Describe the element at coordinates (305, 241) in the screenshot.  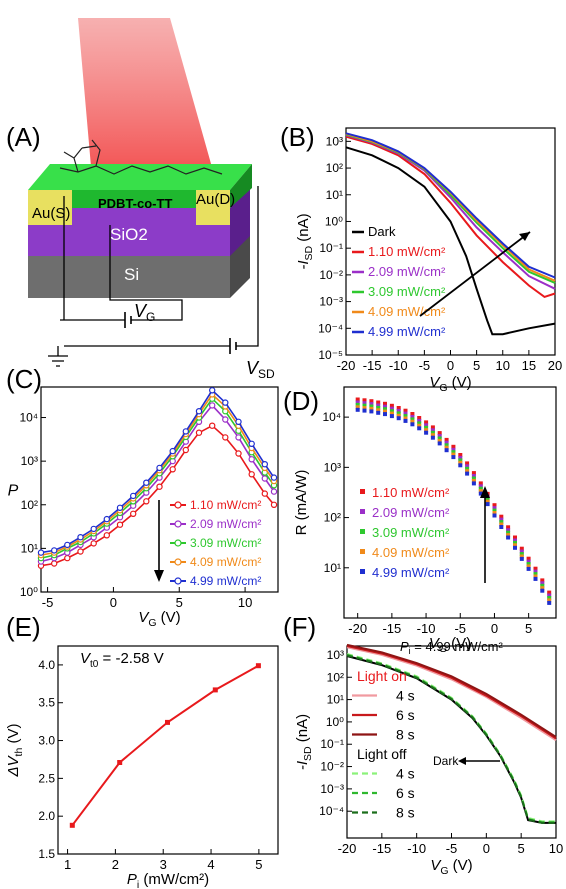
I see `panel-b-y-axis-label: -ISD (nA)` at that location.